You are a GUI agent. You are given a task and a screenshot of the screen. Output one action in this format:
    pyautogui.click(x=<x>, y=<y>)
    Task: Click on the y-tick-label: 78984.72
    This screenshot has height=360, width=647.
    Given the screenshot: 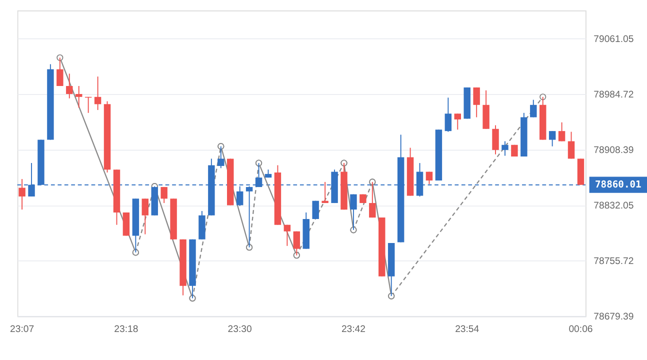 What is the action you would take?
    pyautogui.click(x=614, y=95)
    